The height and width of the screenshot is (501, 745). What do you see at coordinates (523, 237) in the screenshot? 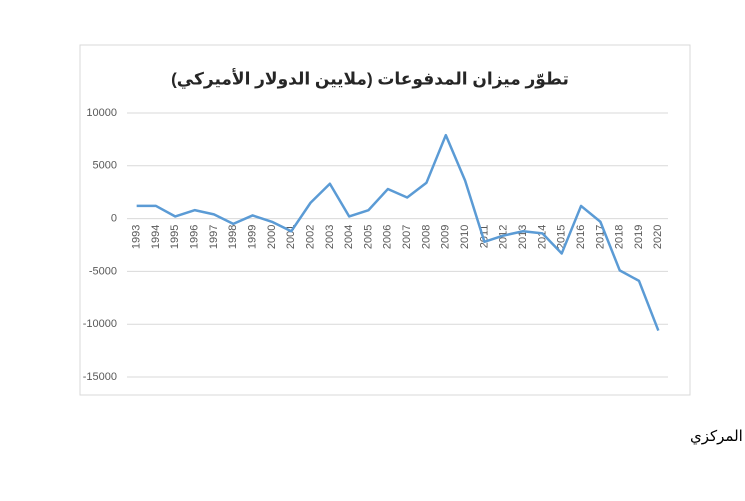
I see `x-tick-label: 2013` at bounding box center [523, 237].